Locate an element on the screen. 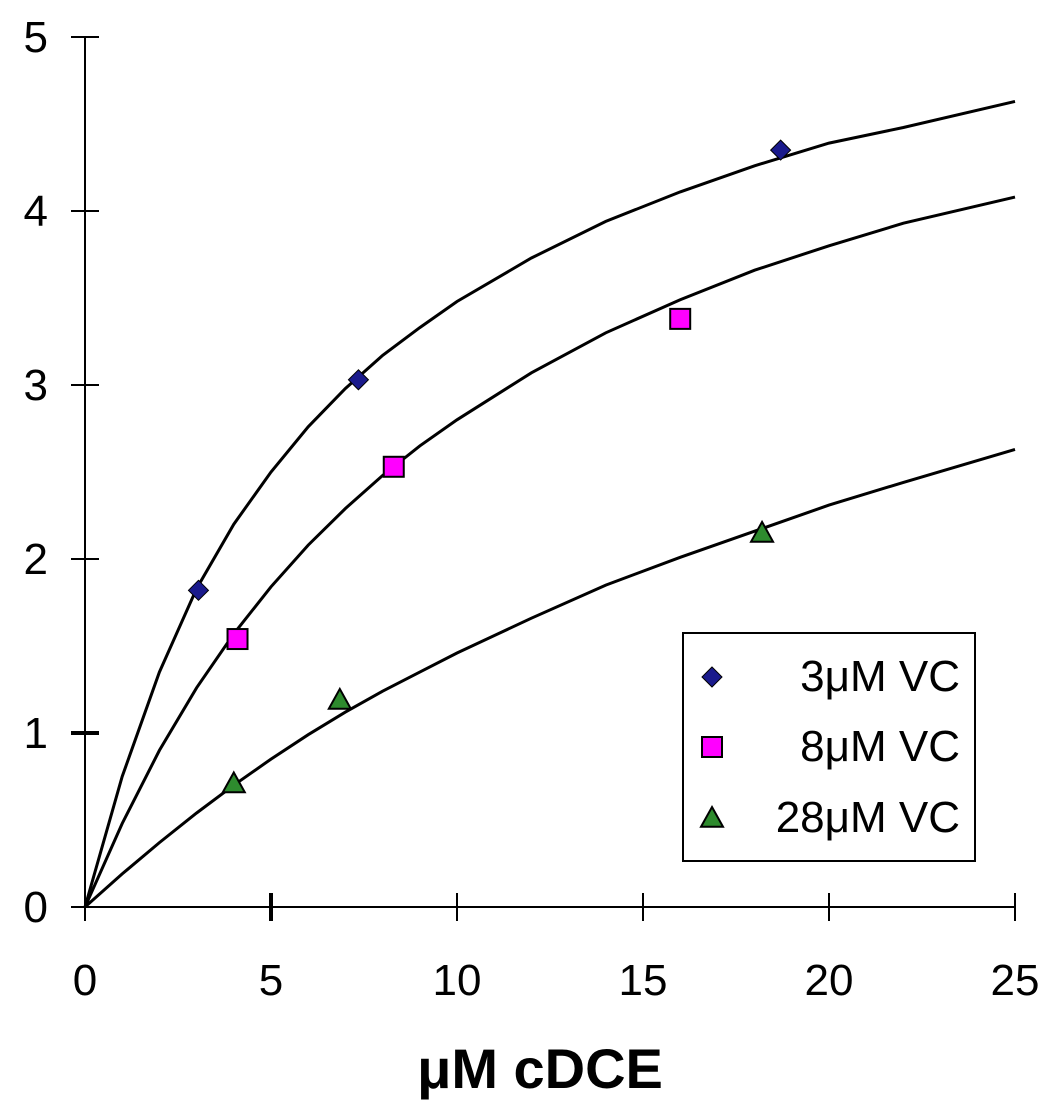  legend-box is located at coordinates (829, 747).